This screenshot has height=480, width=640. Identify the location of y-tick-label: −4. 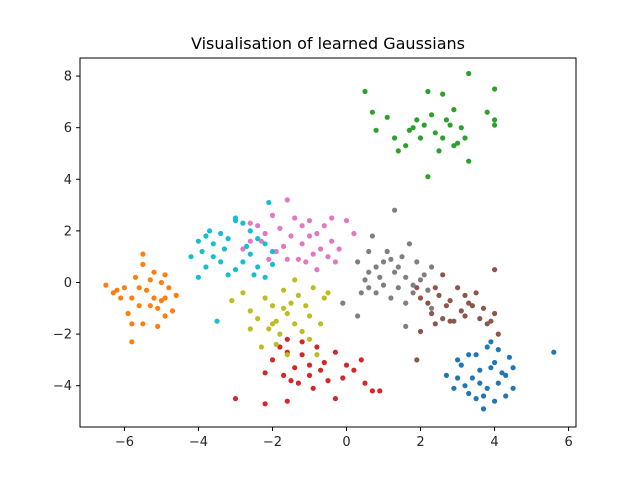
(62, 386).